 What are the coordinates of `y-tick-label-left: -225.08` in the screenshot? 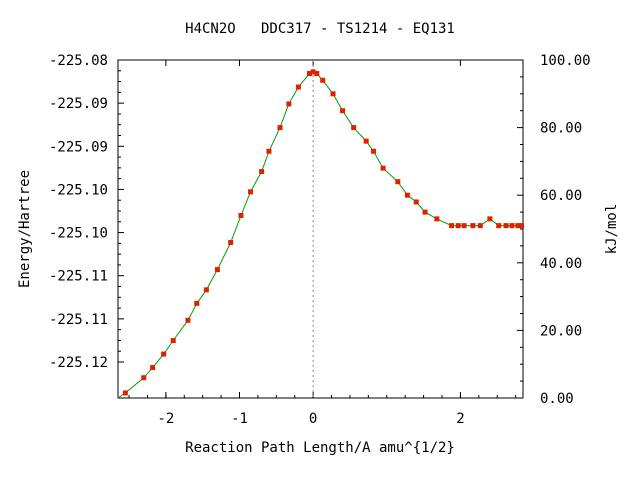 It's located at (78, 61).